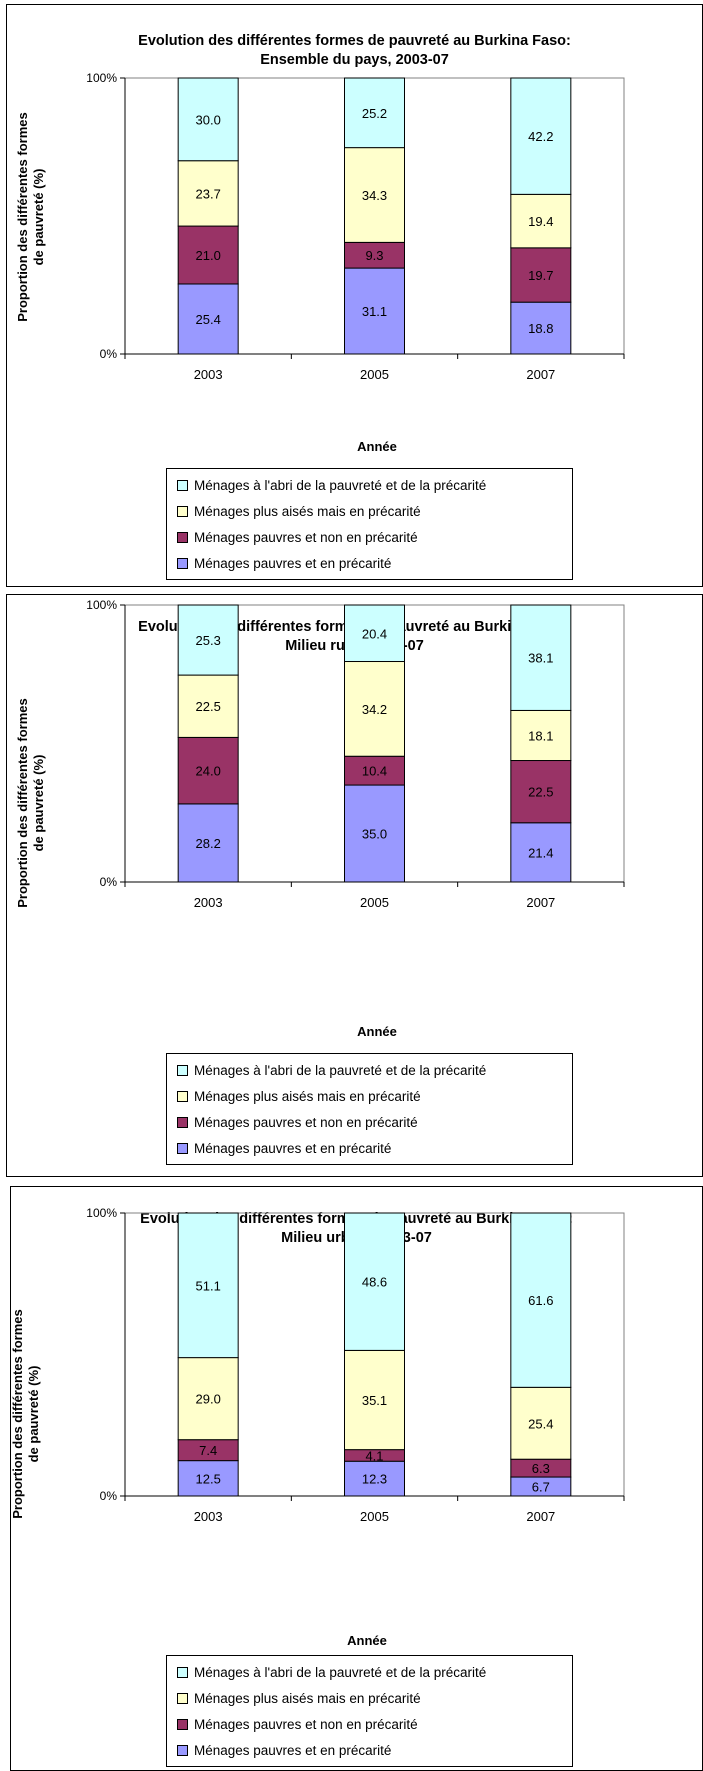 The image size is (703, 1771). I want to click on data-label: 18.8, so click(540, 328).